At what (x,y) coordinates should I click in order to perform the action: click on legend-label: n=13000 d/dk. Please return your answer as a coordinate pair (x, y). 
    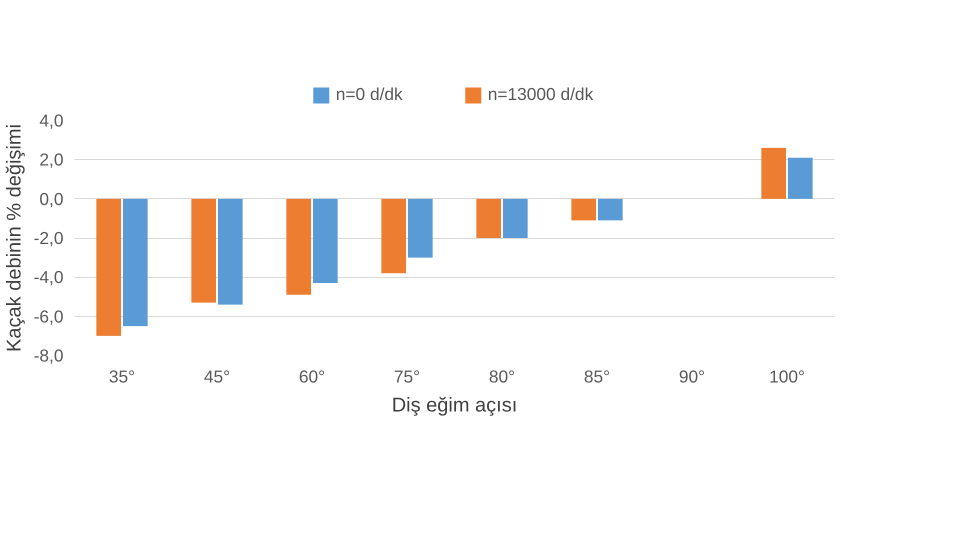
    Looking at the image, I should click on (541, 94).